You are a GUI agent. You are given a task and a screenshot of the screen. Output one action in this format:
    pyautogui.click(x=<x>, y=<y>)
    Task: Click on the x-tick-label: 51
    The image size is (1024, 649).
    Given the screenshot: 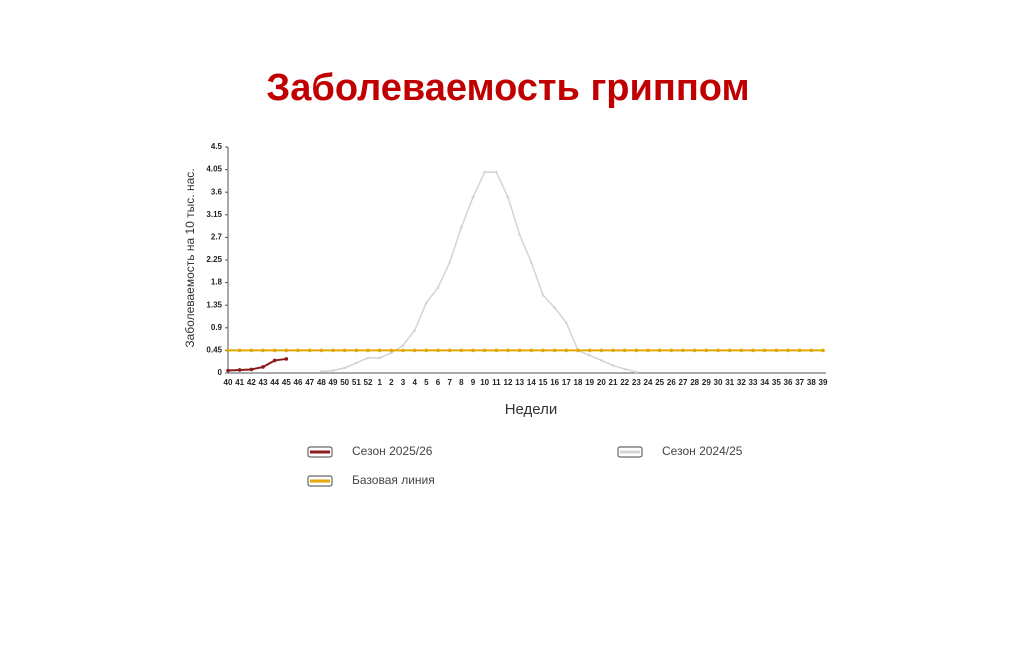 What is the action you would take?
    pyautogui.click(x=356, y=382)
    